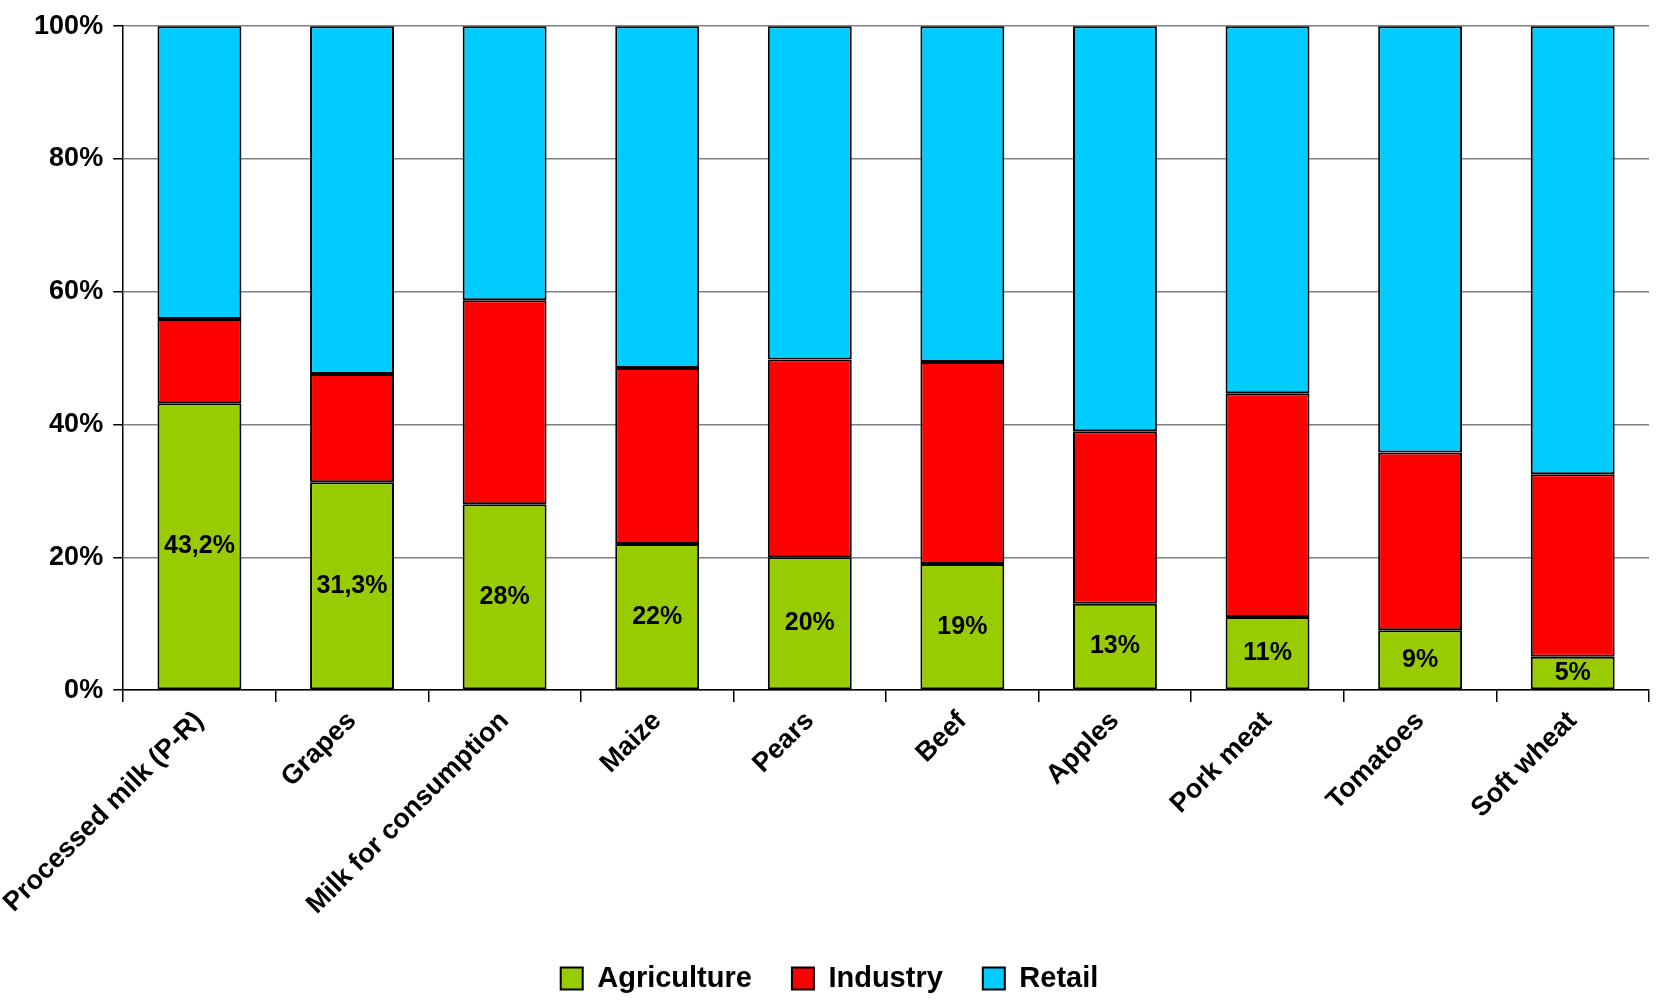  Describe the element at coordinates (1114, 644) in the screenshot. I see `data-label: 13%` at that location.